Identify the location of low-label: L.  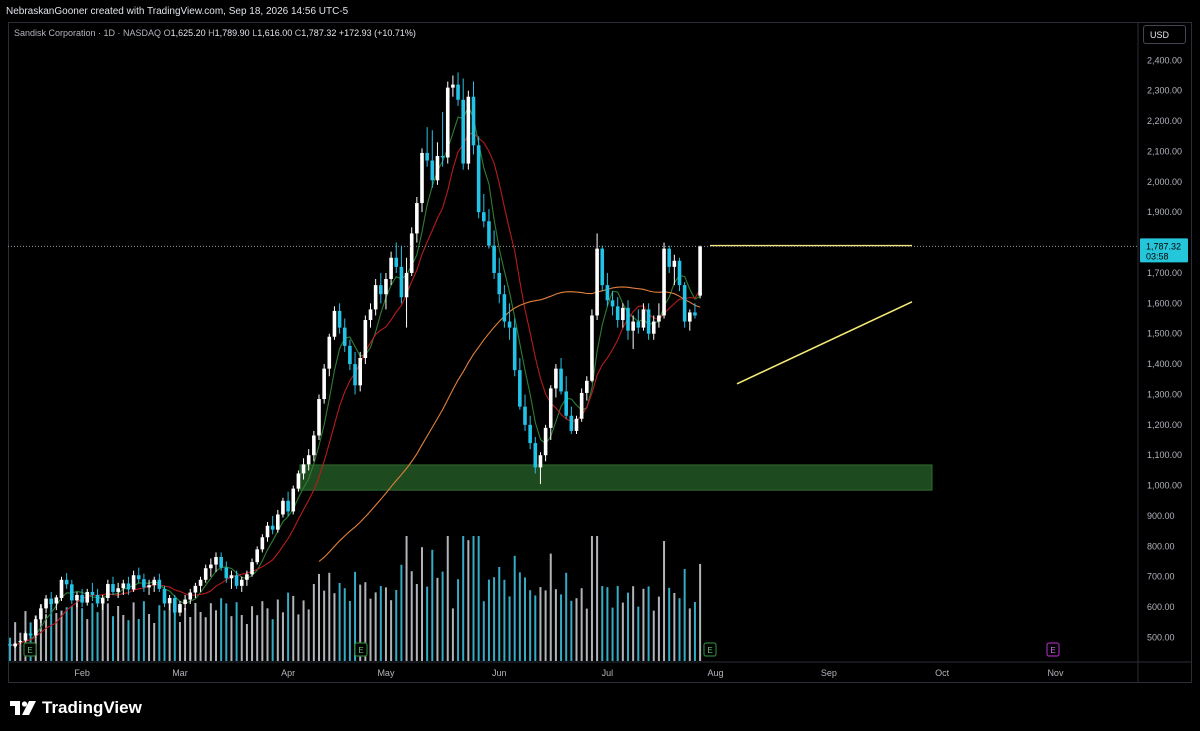
(255, 33).